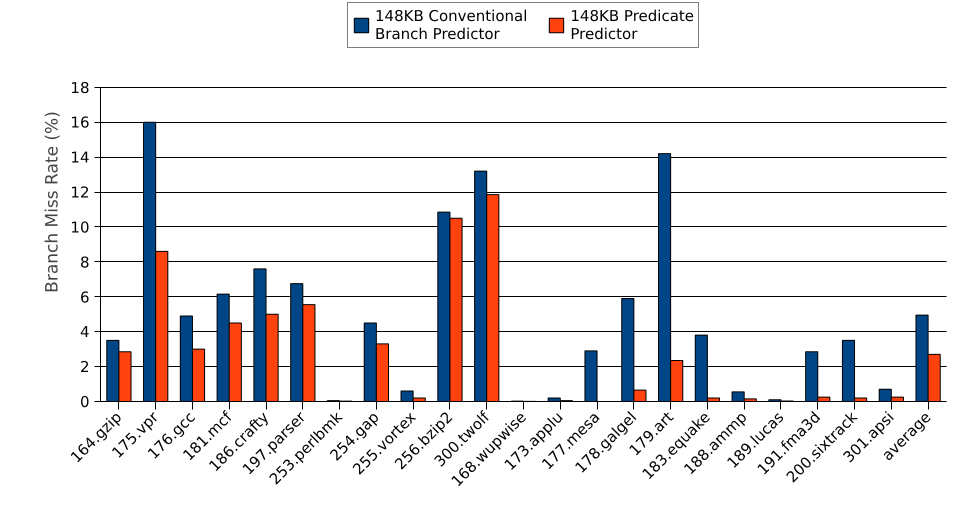 This screenshot has height=520, width=956. What do you see at coordinates (451, 25) in the screenshot?
I see `legend-label: 148KB Conventional Branch Predictor` at bounding box center [451, 25].